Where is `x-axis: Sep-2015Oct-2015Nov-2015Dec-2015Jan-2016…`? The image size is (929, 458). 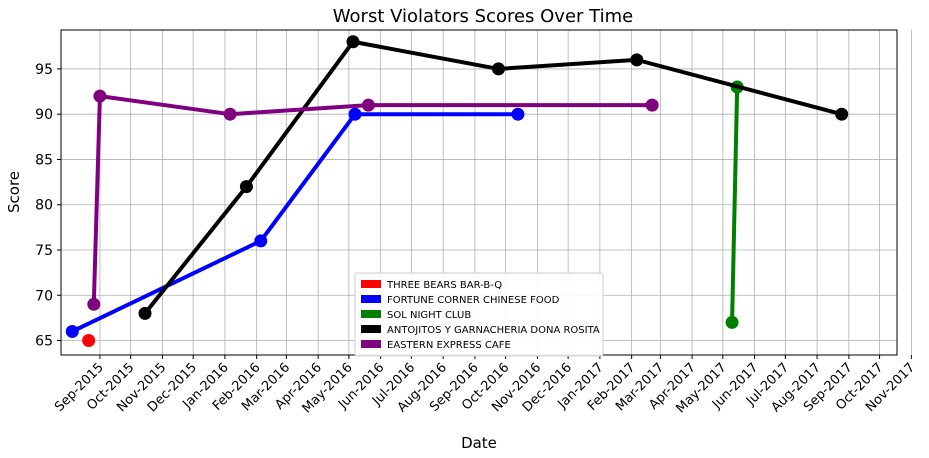 x-axis: Sep-2015Oct-2015Nov-2015Dec-2015Jan-2016… is located at coordinates (485, 385).